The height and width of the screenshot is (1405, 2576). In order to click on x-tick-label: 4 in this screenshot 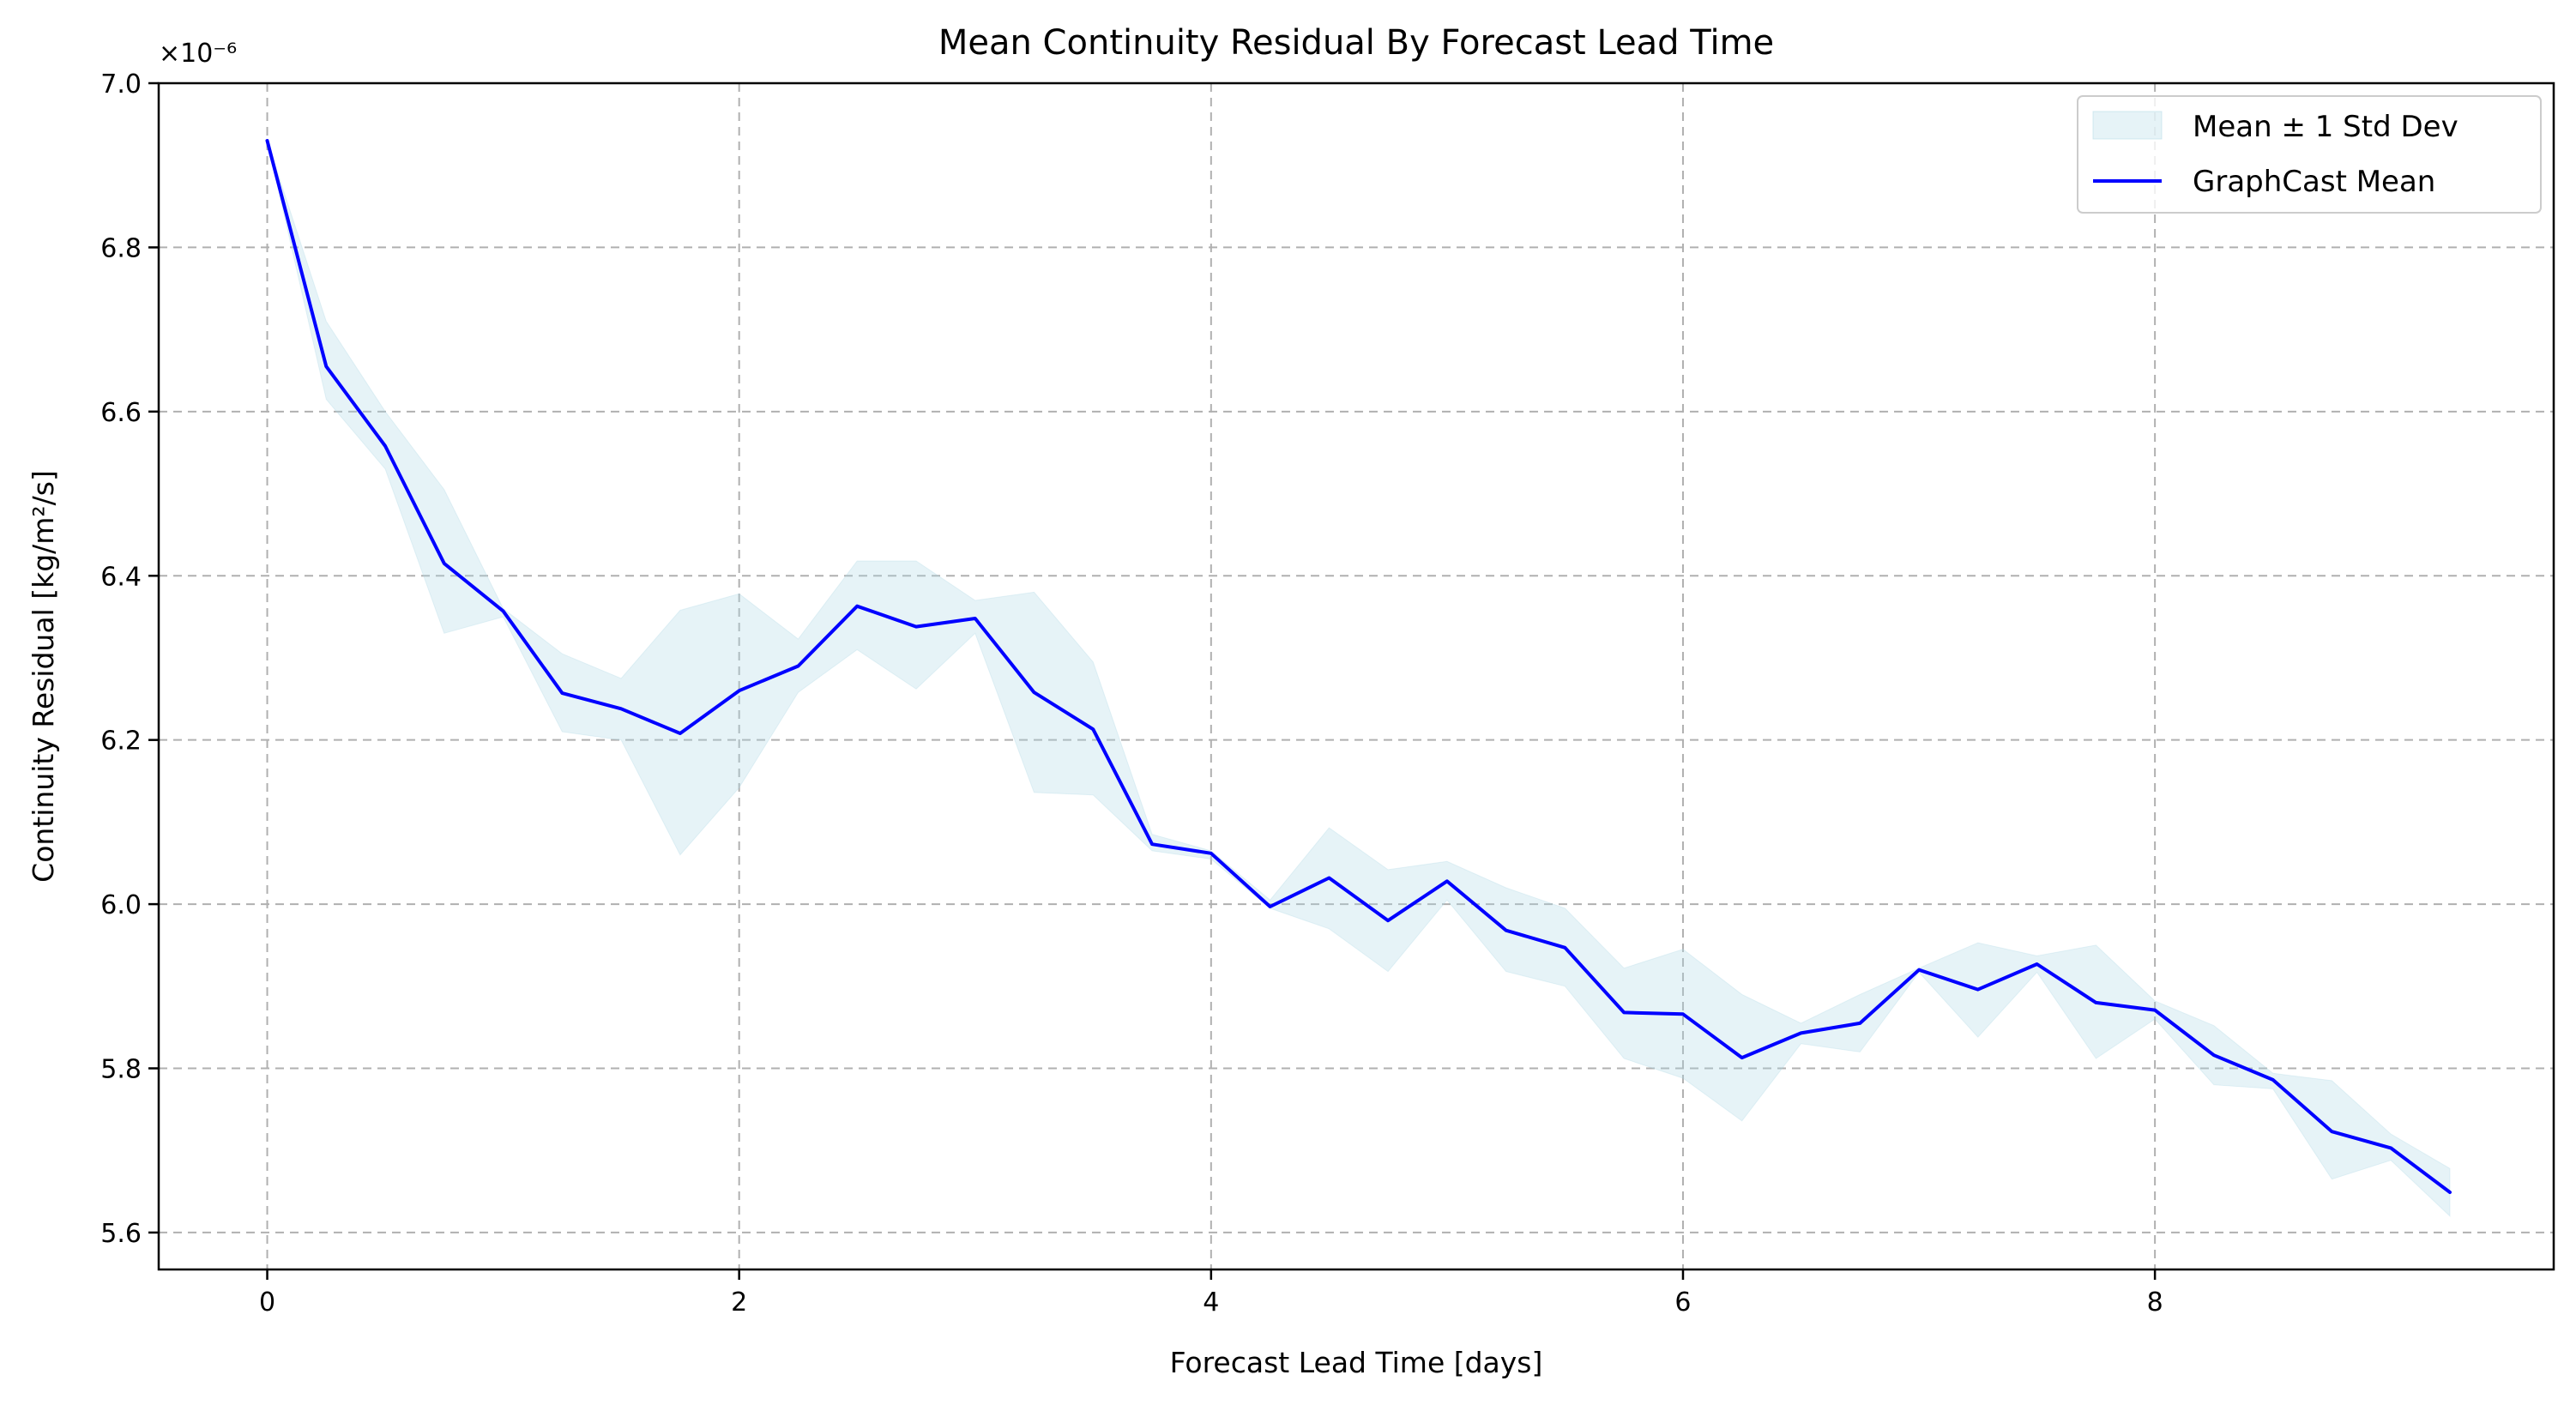, I will do `click(1211, 1302)`.